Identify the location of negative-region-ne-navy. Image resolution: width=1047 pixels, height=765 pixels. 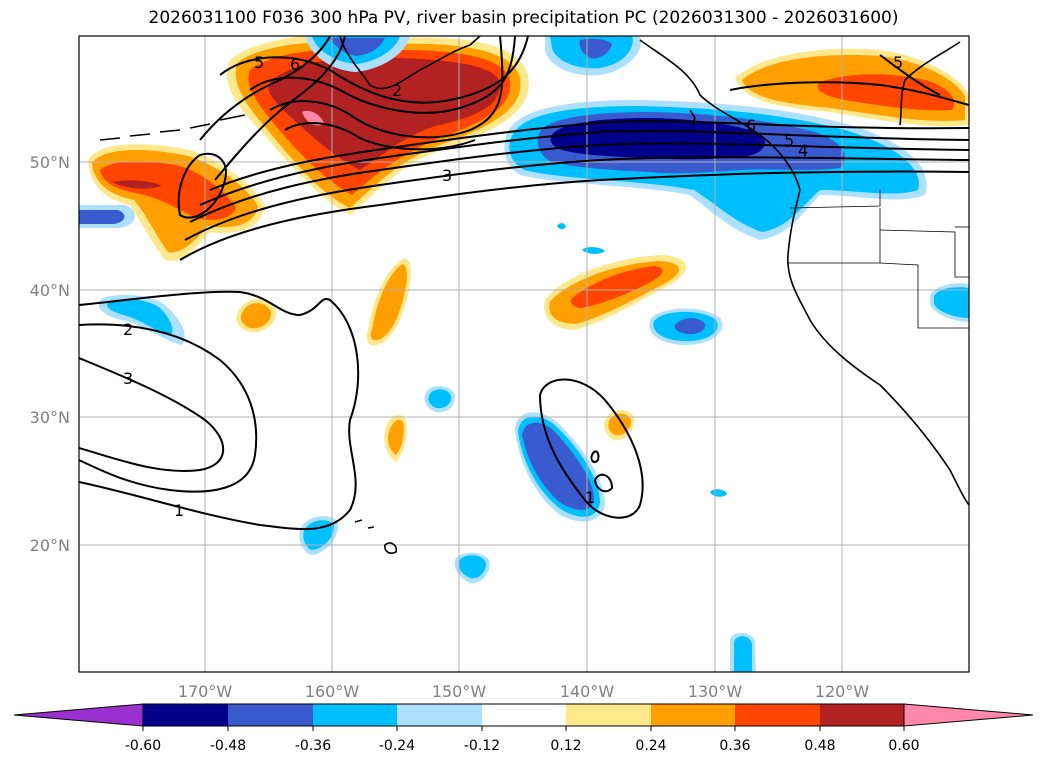
(658, 139).